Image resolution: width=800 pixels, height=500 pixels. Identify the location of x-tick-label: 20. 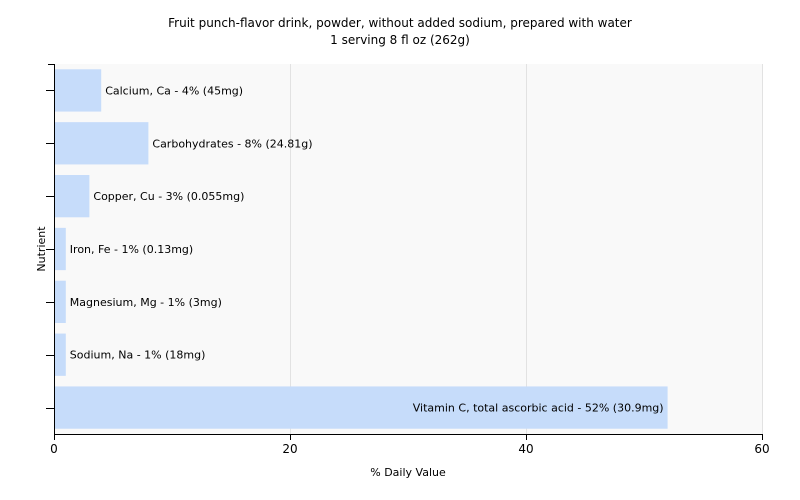
(289, 449).